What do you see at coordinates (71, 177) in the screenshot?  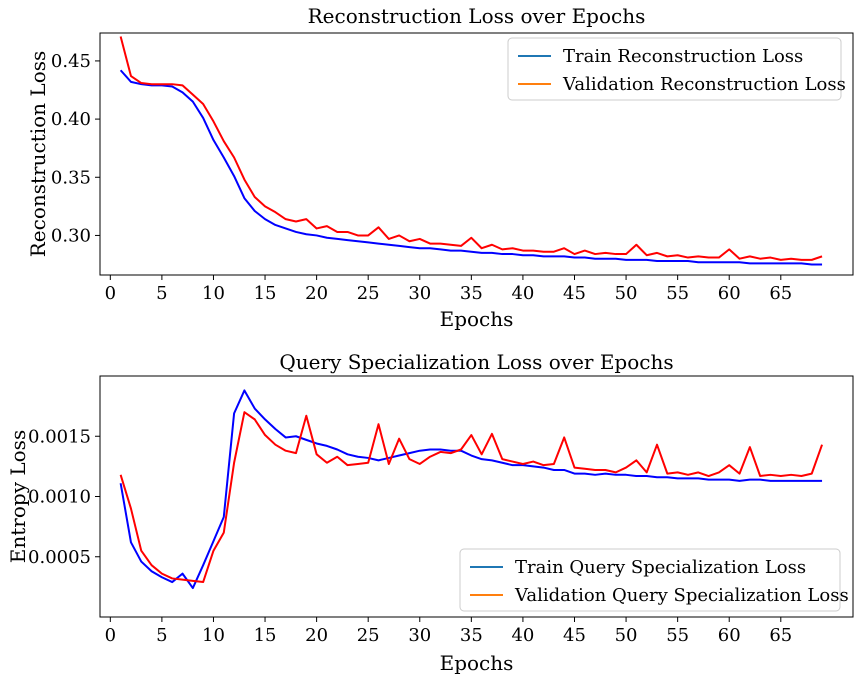 I see `y-tick-label: 0.35` at bounding box center [71, 177].